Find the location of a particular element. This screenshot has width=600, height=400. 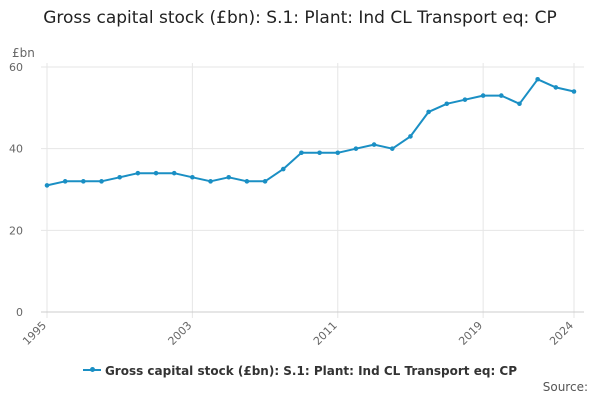

legend-swatch-icon is located at coordinates (91, 369).